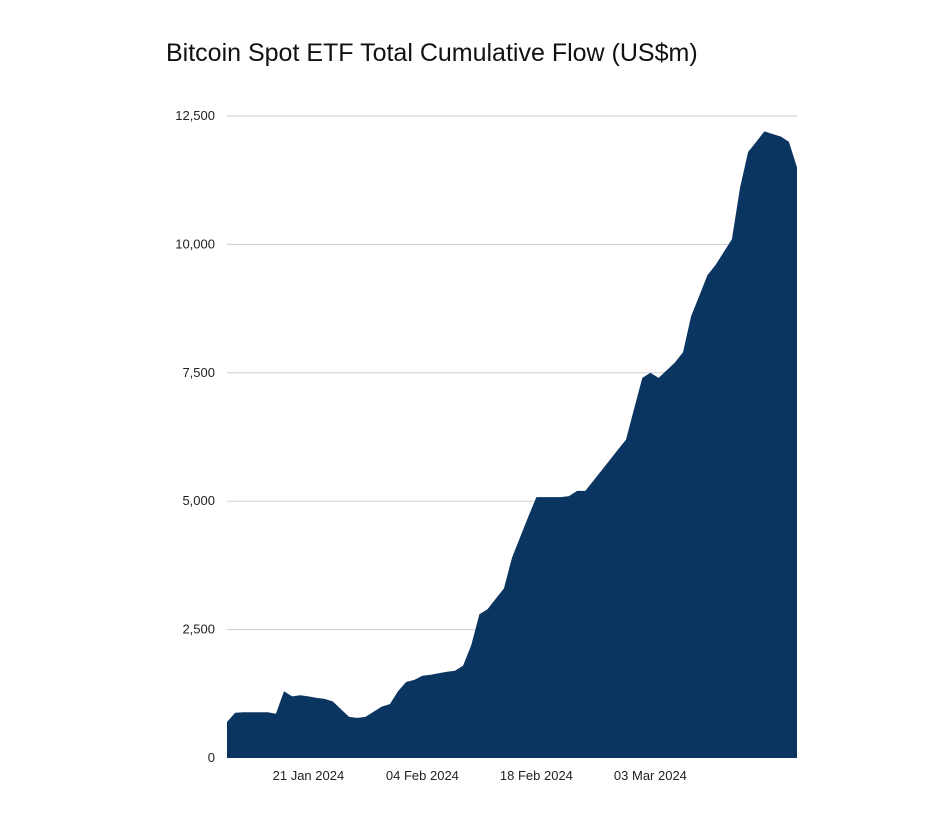  What do you see at coordinates (198, 500) in the screenshot?
I see `y-tick-label: 5,000` at bounding box center [198, 500].